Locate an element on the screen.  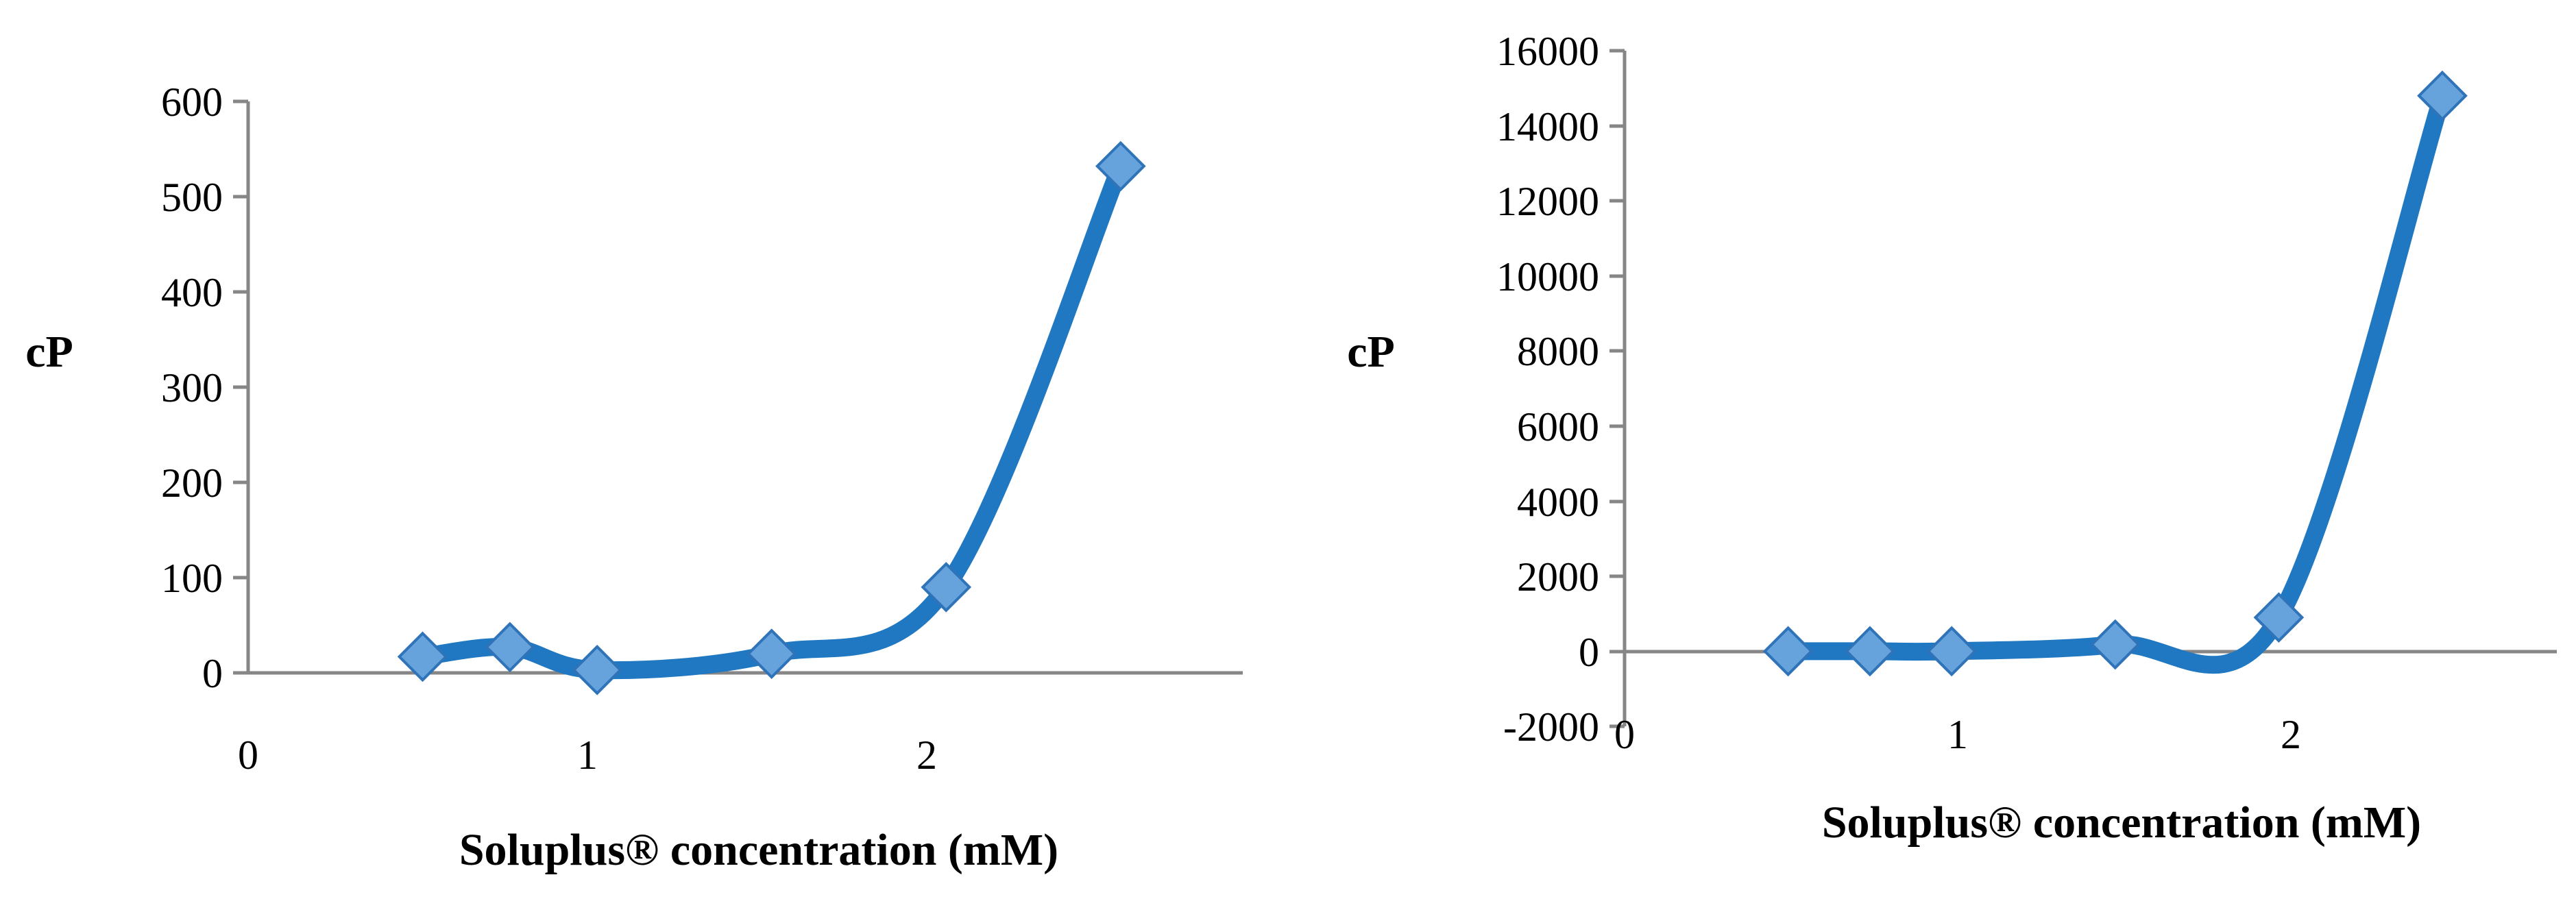
y-tick-label: 300 is located at coordinates (192, 387).